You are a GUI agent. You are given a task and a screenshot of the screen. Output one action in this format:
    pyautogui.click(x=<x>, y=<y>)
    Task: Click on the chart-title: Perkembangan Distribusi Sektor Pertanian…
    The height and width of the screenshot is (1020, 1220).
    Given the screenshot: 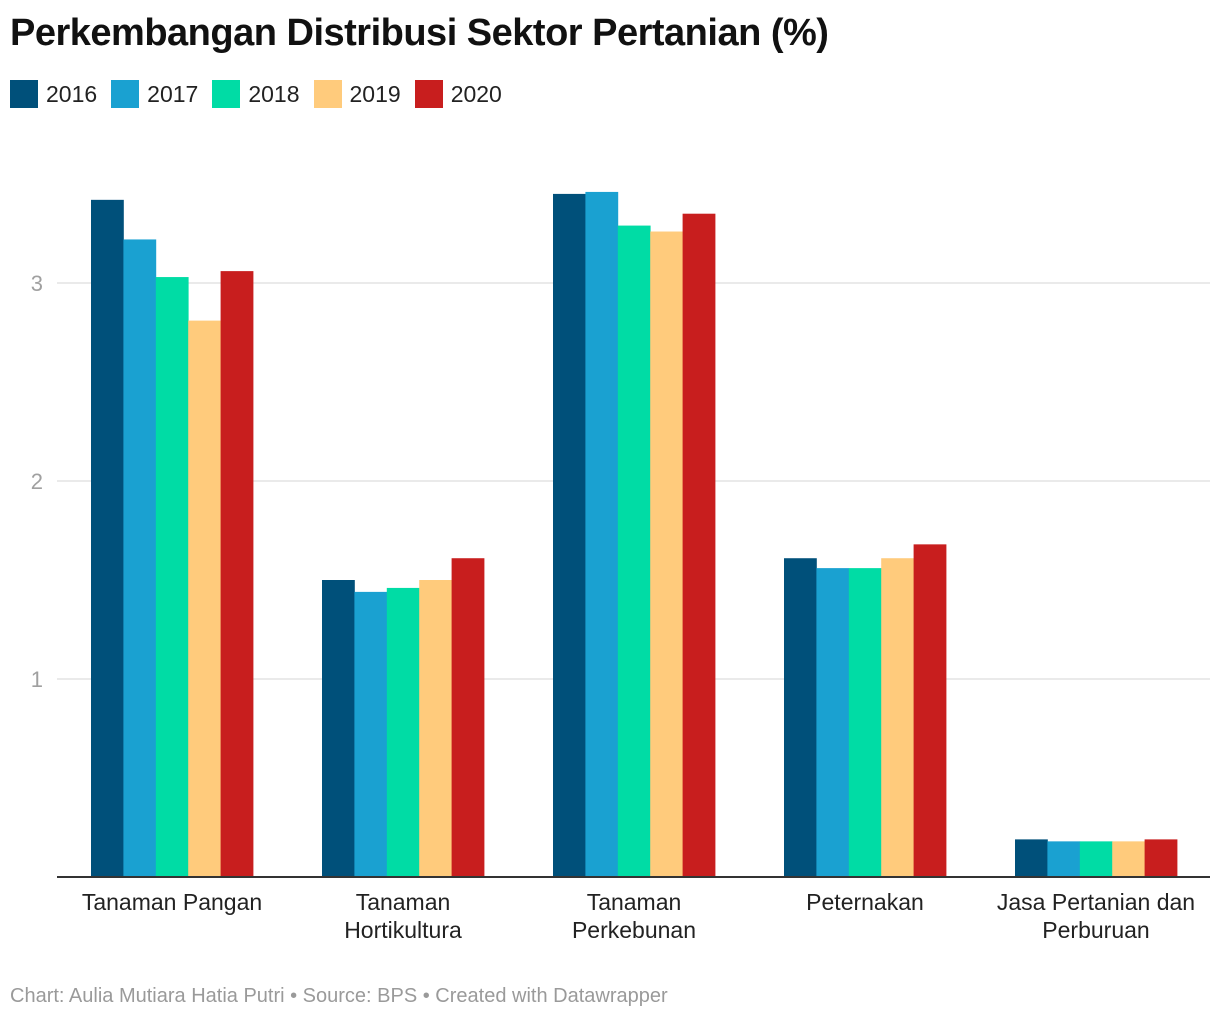 What is the action you would take?
    pyautogui.click(x=419, y=33)
    